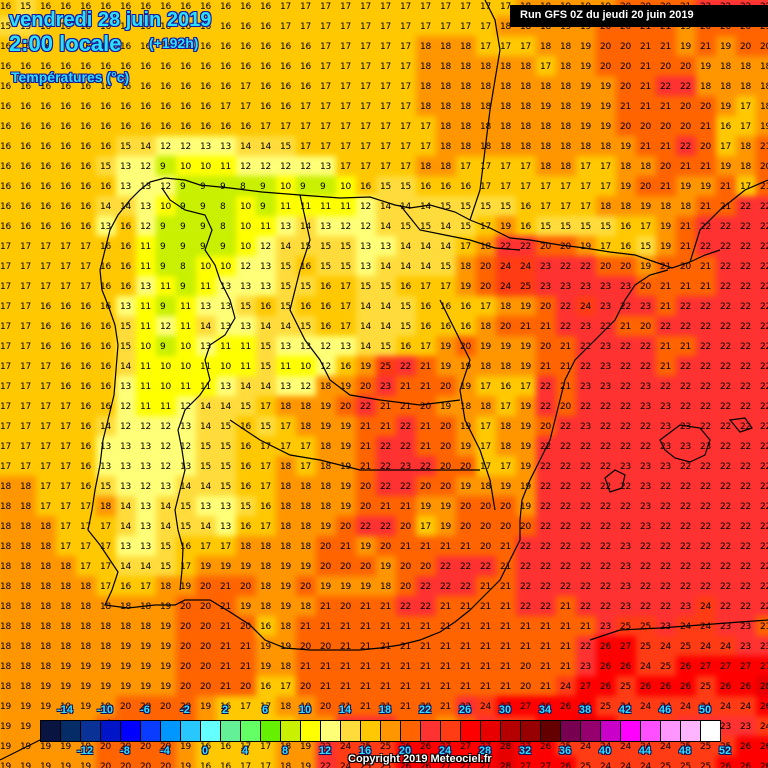 This screenshot has height=768, width=768. I want to click on temperature-value: 25, so click(706, 765).